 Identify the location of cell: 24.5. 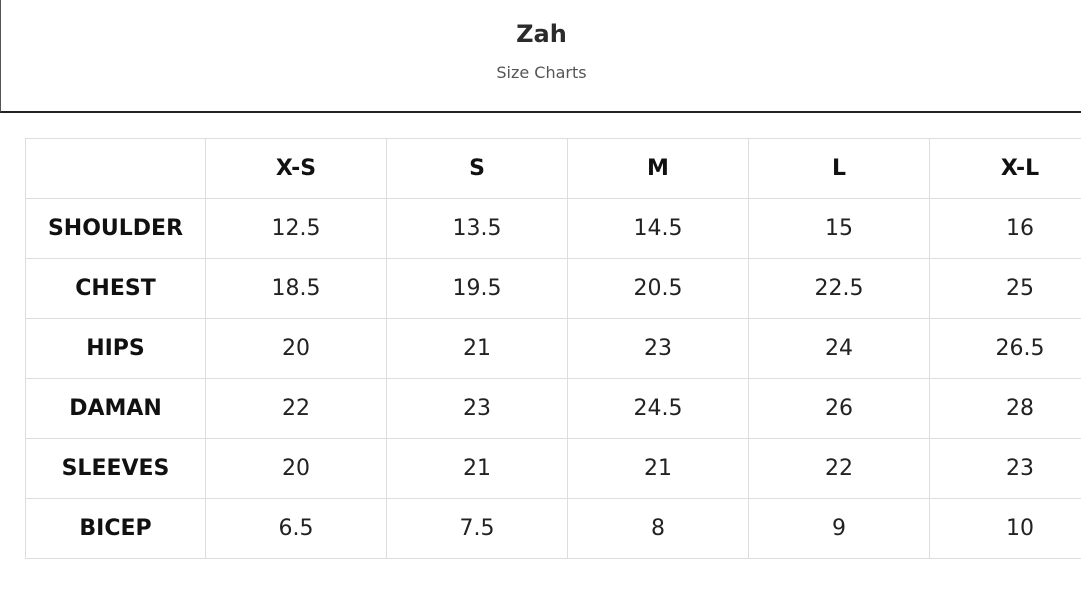
(658, 408).